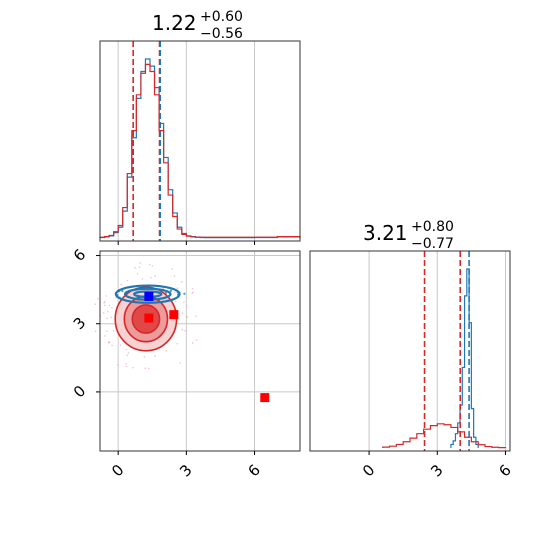 Image resolution: width=550 pixels, height=550 pixels. What do you see at coordinates (79, 254) in the screenshot?
I see `tick-label-y-2: 6` at bounding box center [79, 254].